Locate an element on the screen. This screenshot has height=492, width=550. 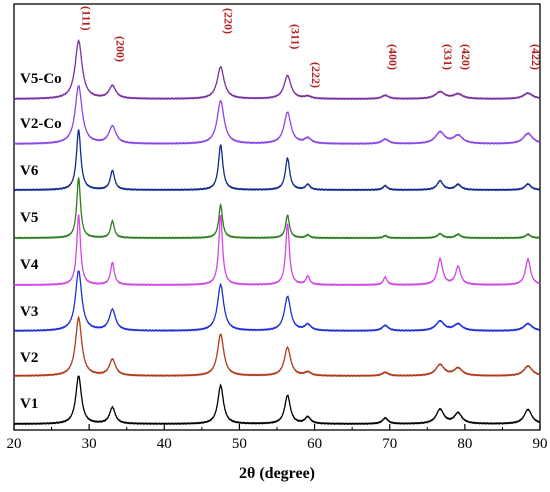
peak-label: (331) is located at coordinates (448, 57).